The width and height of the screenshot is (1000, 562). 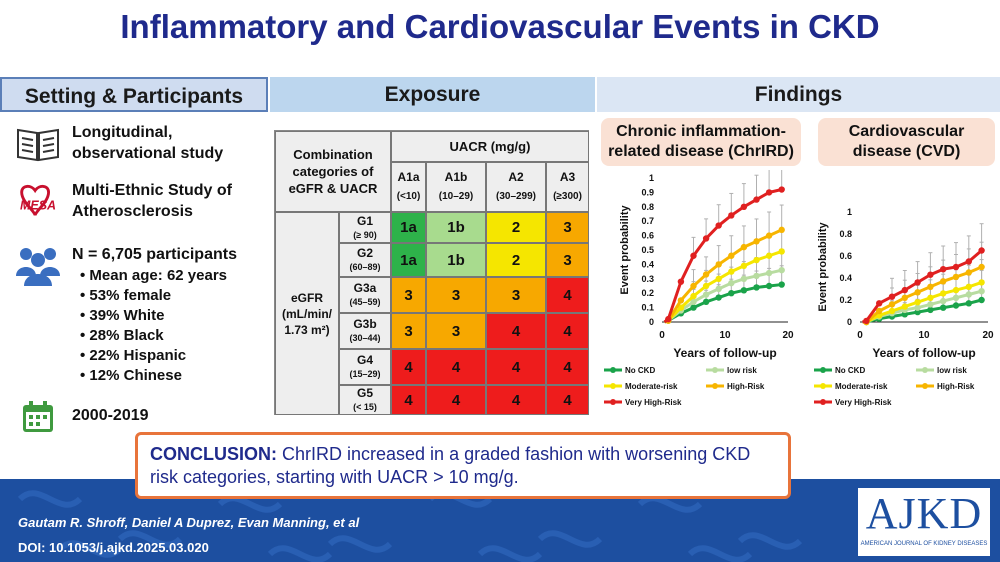 I want to click on col-header-a2: A2 (30–299), so click(x=516, y=187).